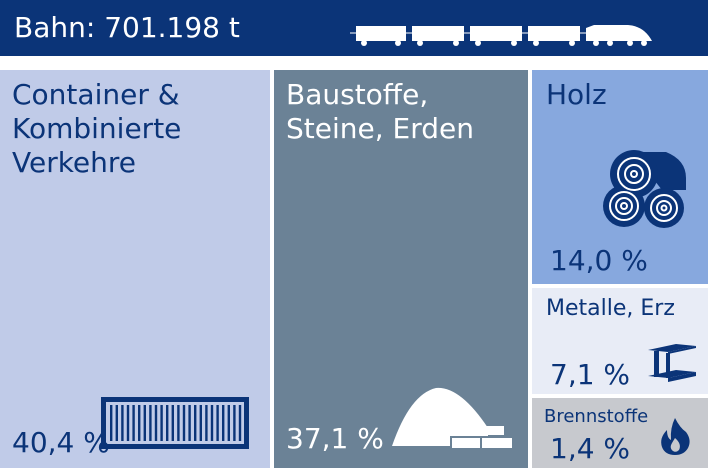  I want to click on treemap-tile-holz: Holz 14,0 %, so click(620, 177).